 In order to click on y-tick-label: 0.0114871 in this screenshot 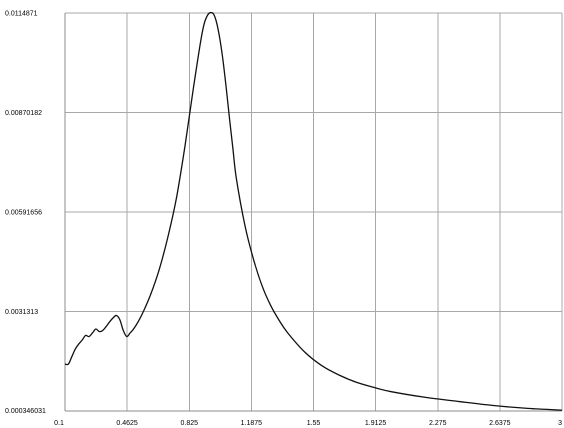, I will do `click(21, 14)`.